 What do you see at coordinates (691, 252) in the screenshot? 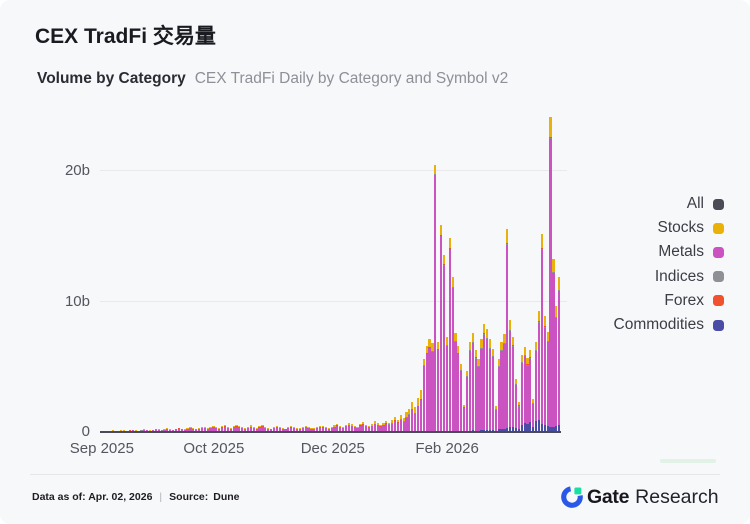
I see `legend-item-metals: Metals` at bounding box center [691, 252].